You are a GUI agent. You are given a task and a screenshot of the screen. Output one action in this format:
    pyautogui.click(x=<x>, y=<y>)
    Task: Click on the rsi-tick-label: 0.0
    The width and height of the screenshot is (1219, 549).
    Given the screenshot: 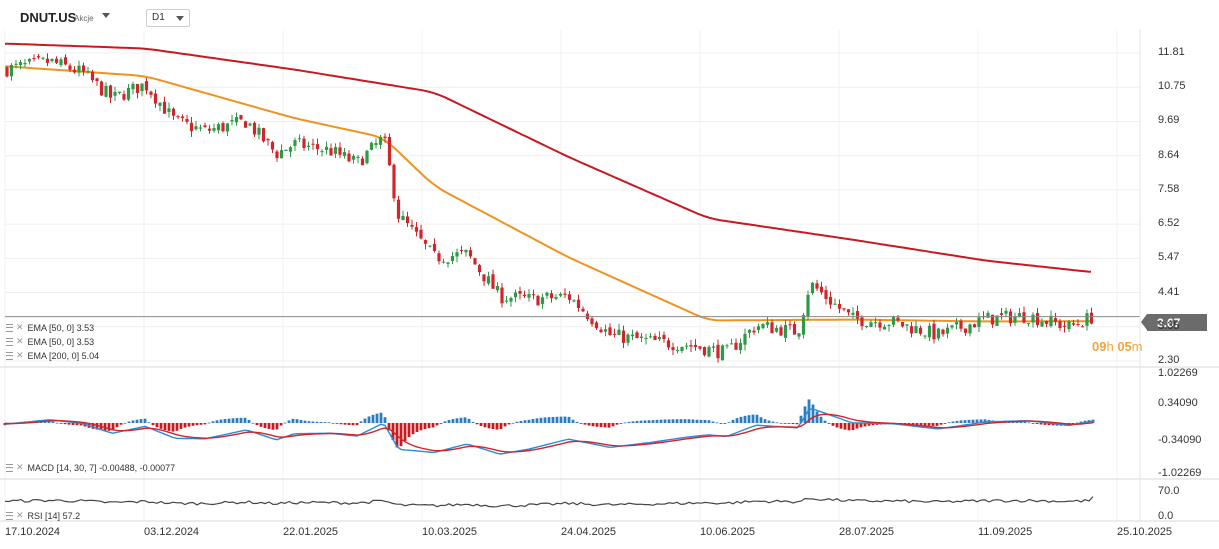 What is the action you would take?
    pyautogui.click(x=1166, y=516)
    